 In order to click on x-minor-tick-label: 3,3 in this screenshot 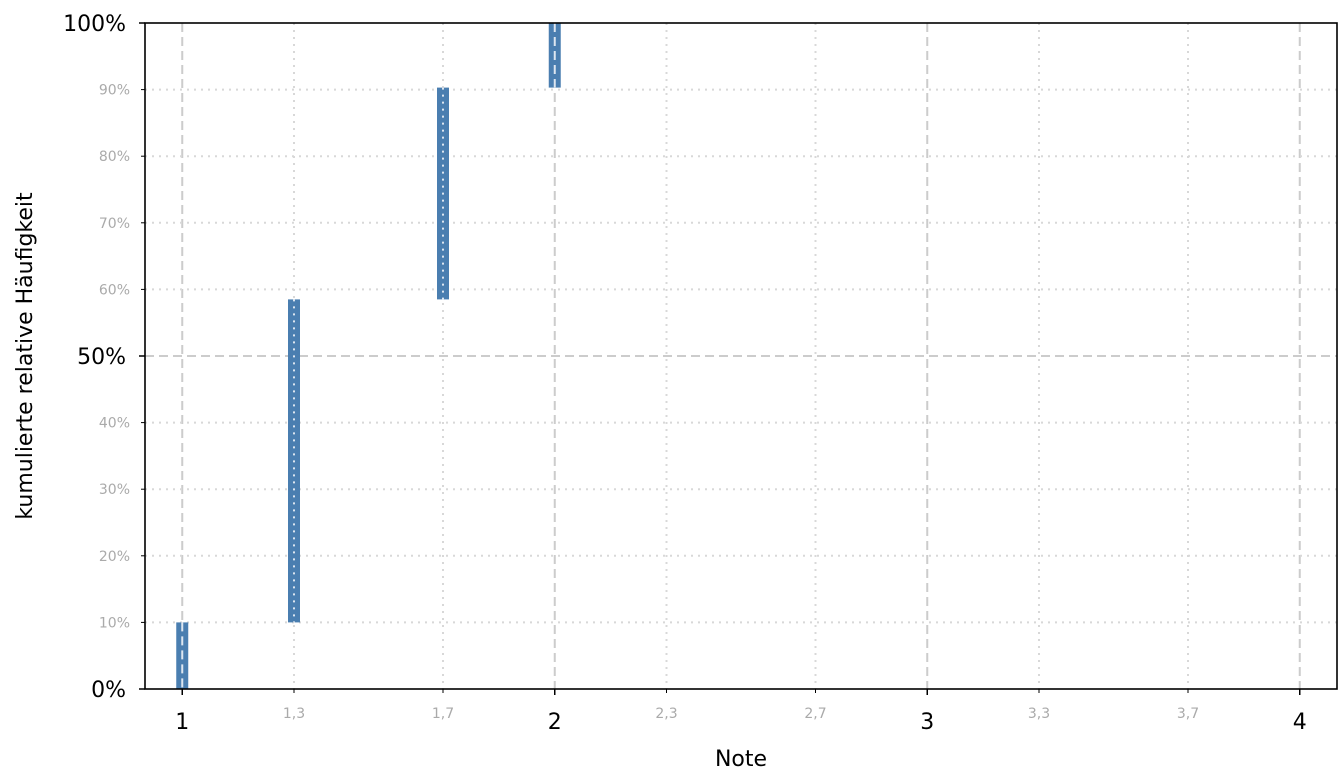, I will do `click(1039, 714)`.